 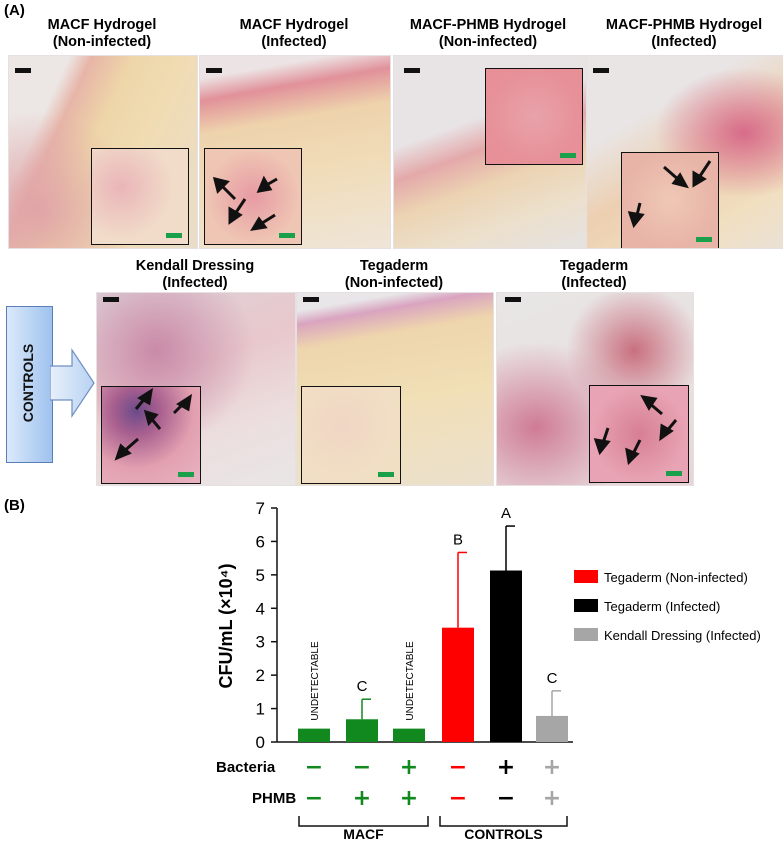 I want to click on phmb-row-label: PHMB, so click(x=274, y=798).